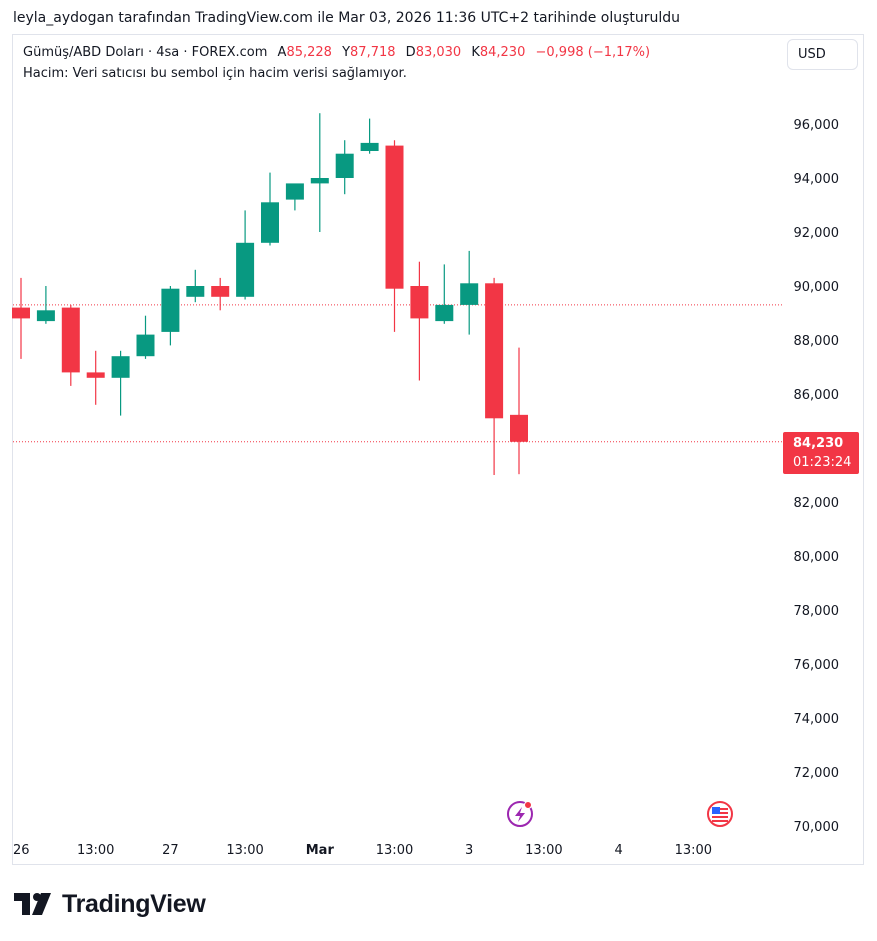 Image resolution: width=877 pixels, height=941 pixels. I want to click on close-label: K, so click(475, 52).